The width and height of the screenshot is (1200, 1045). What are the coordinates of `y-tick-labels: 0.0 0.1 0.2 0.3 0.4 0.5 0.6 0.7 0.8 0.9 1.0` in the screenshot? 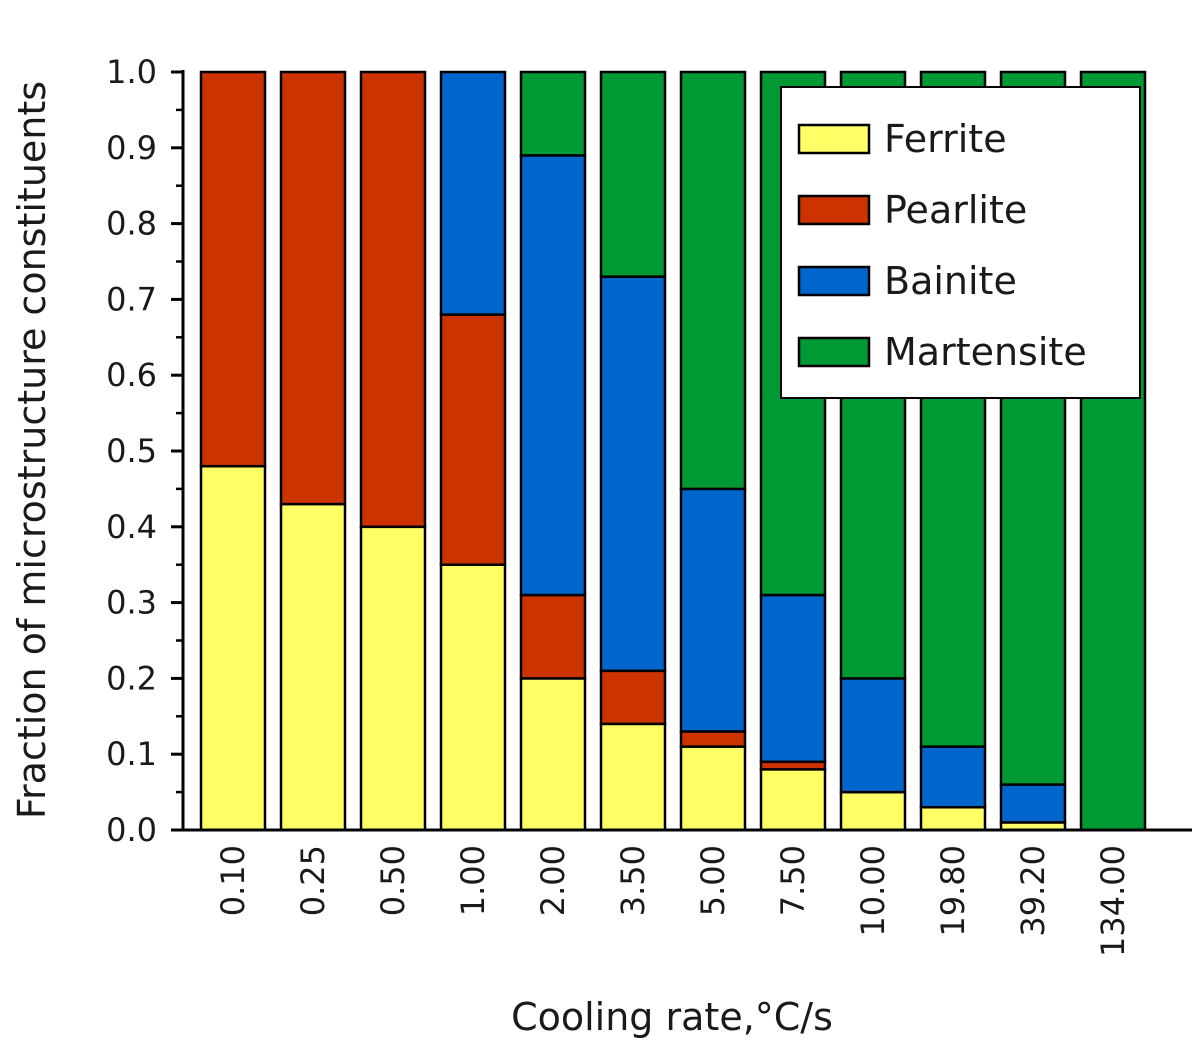 It's located at (131, 451).